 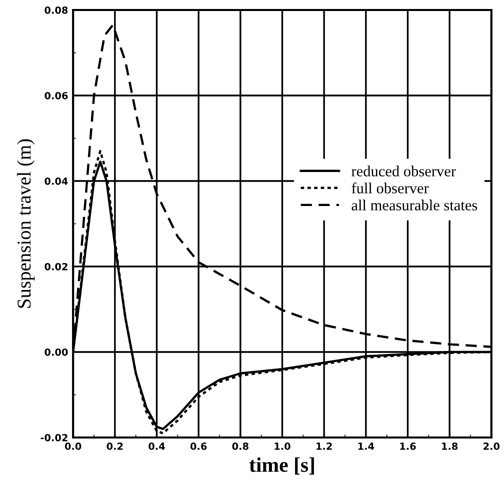 I want to click on x-tick-label: 0.6, so click(x=198, y=446).